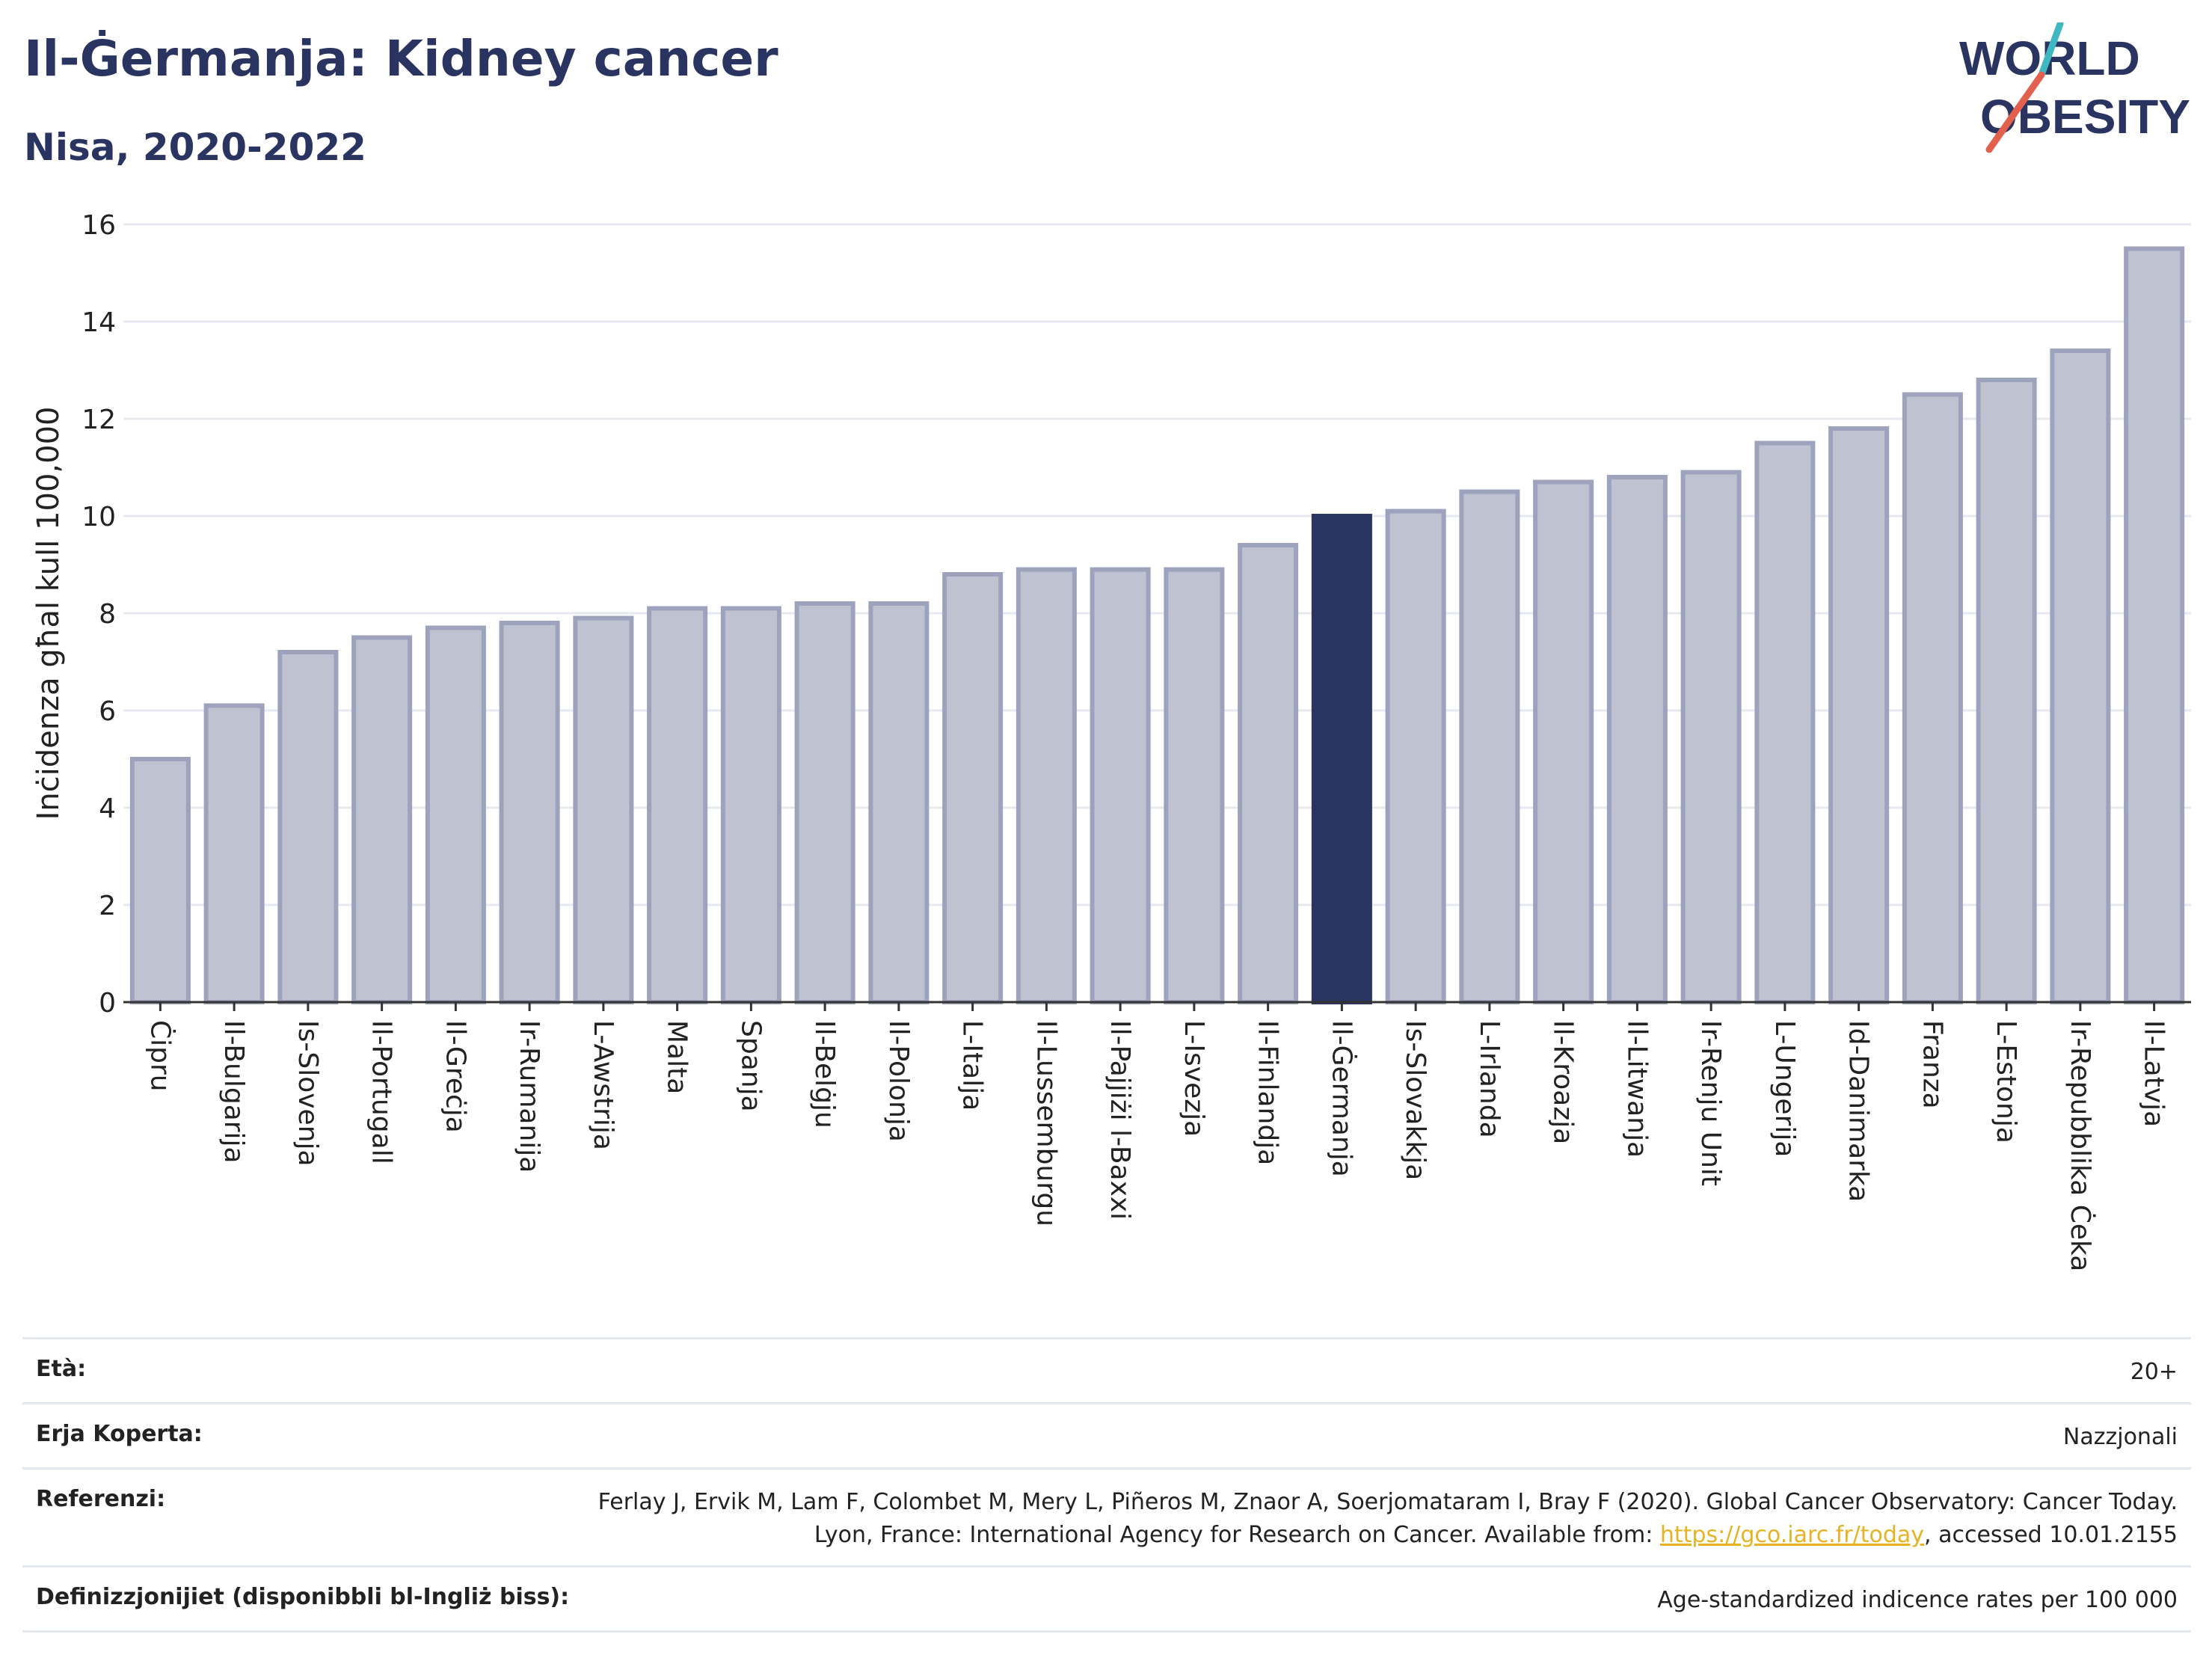 Image resolution: width=2212 pixels, height=1655 pixels. Describe the element at coordinates (1563, 1082) in the screenshot. I see `x-tick-label: Il-Kroazja` at that location.